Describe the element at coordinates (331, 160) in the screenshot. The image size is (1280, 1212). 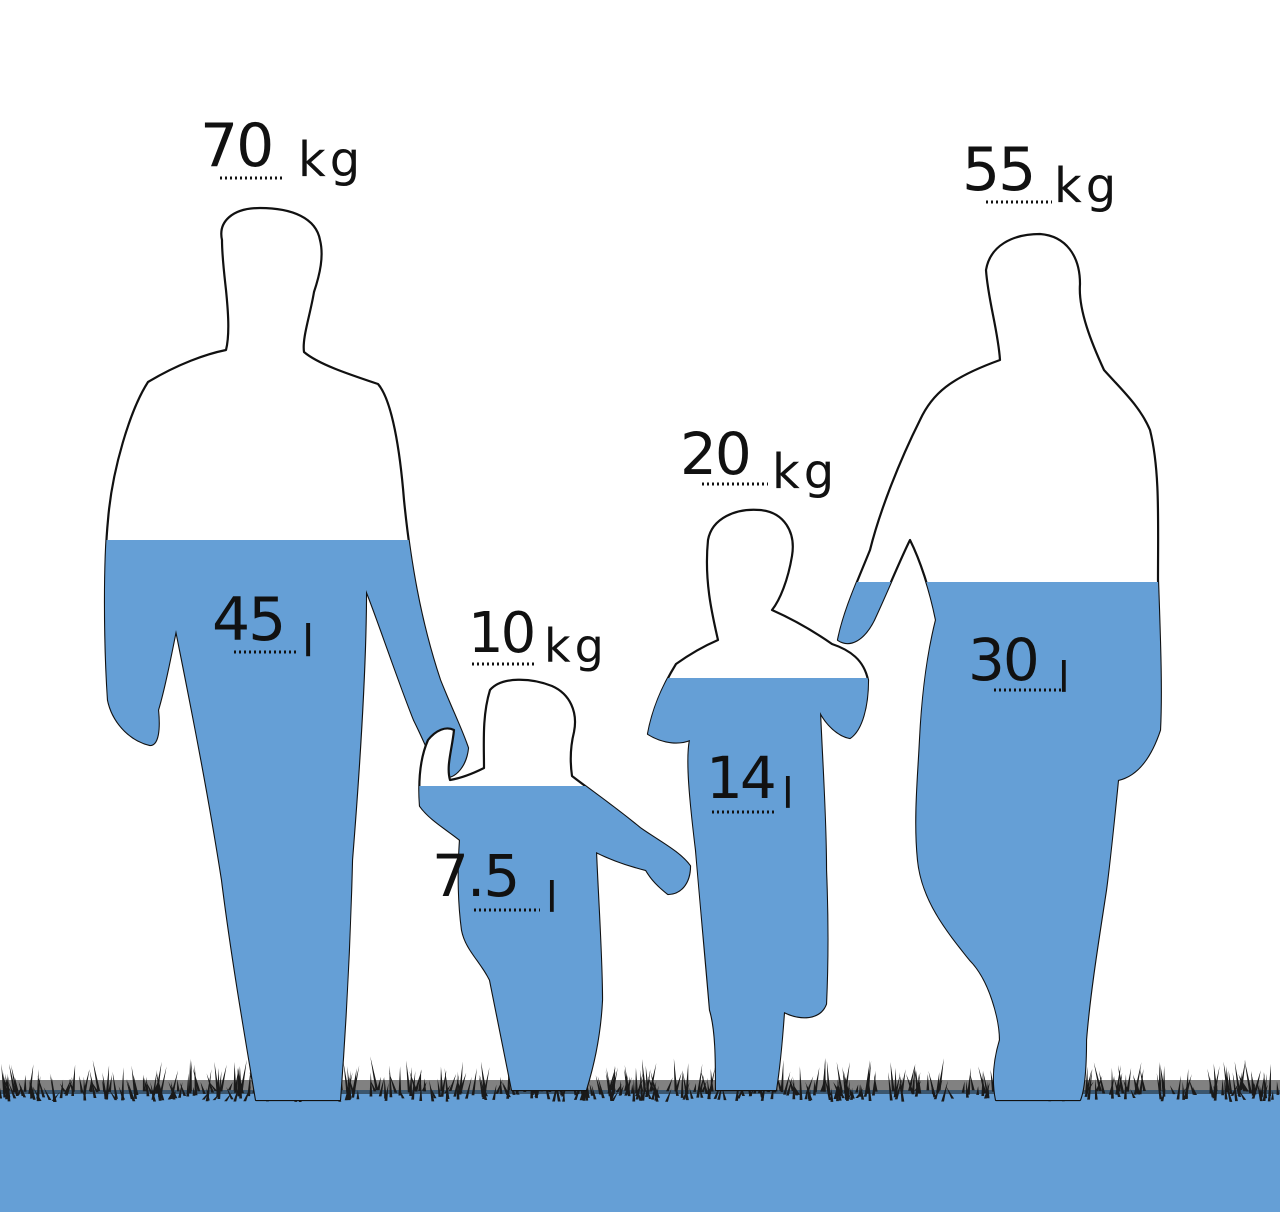
I see `man-weight-unit: kg` at that location.